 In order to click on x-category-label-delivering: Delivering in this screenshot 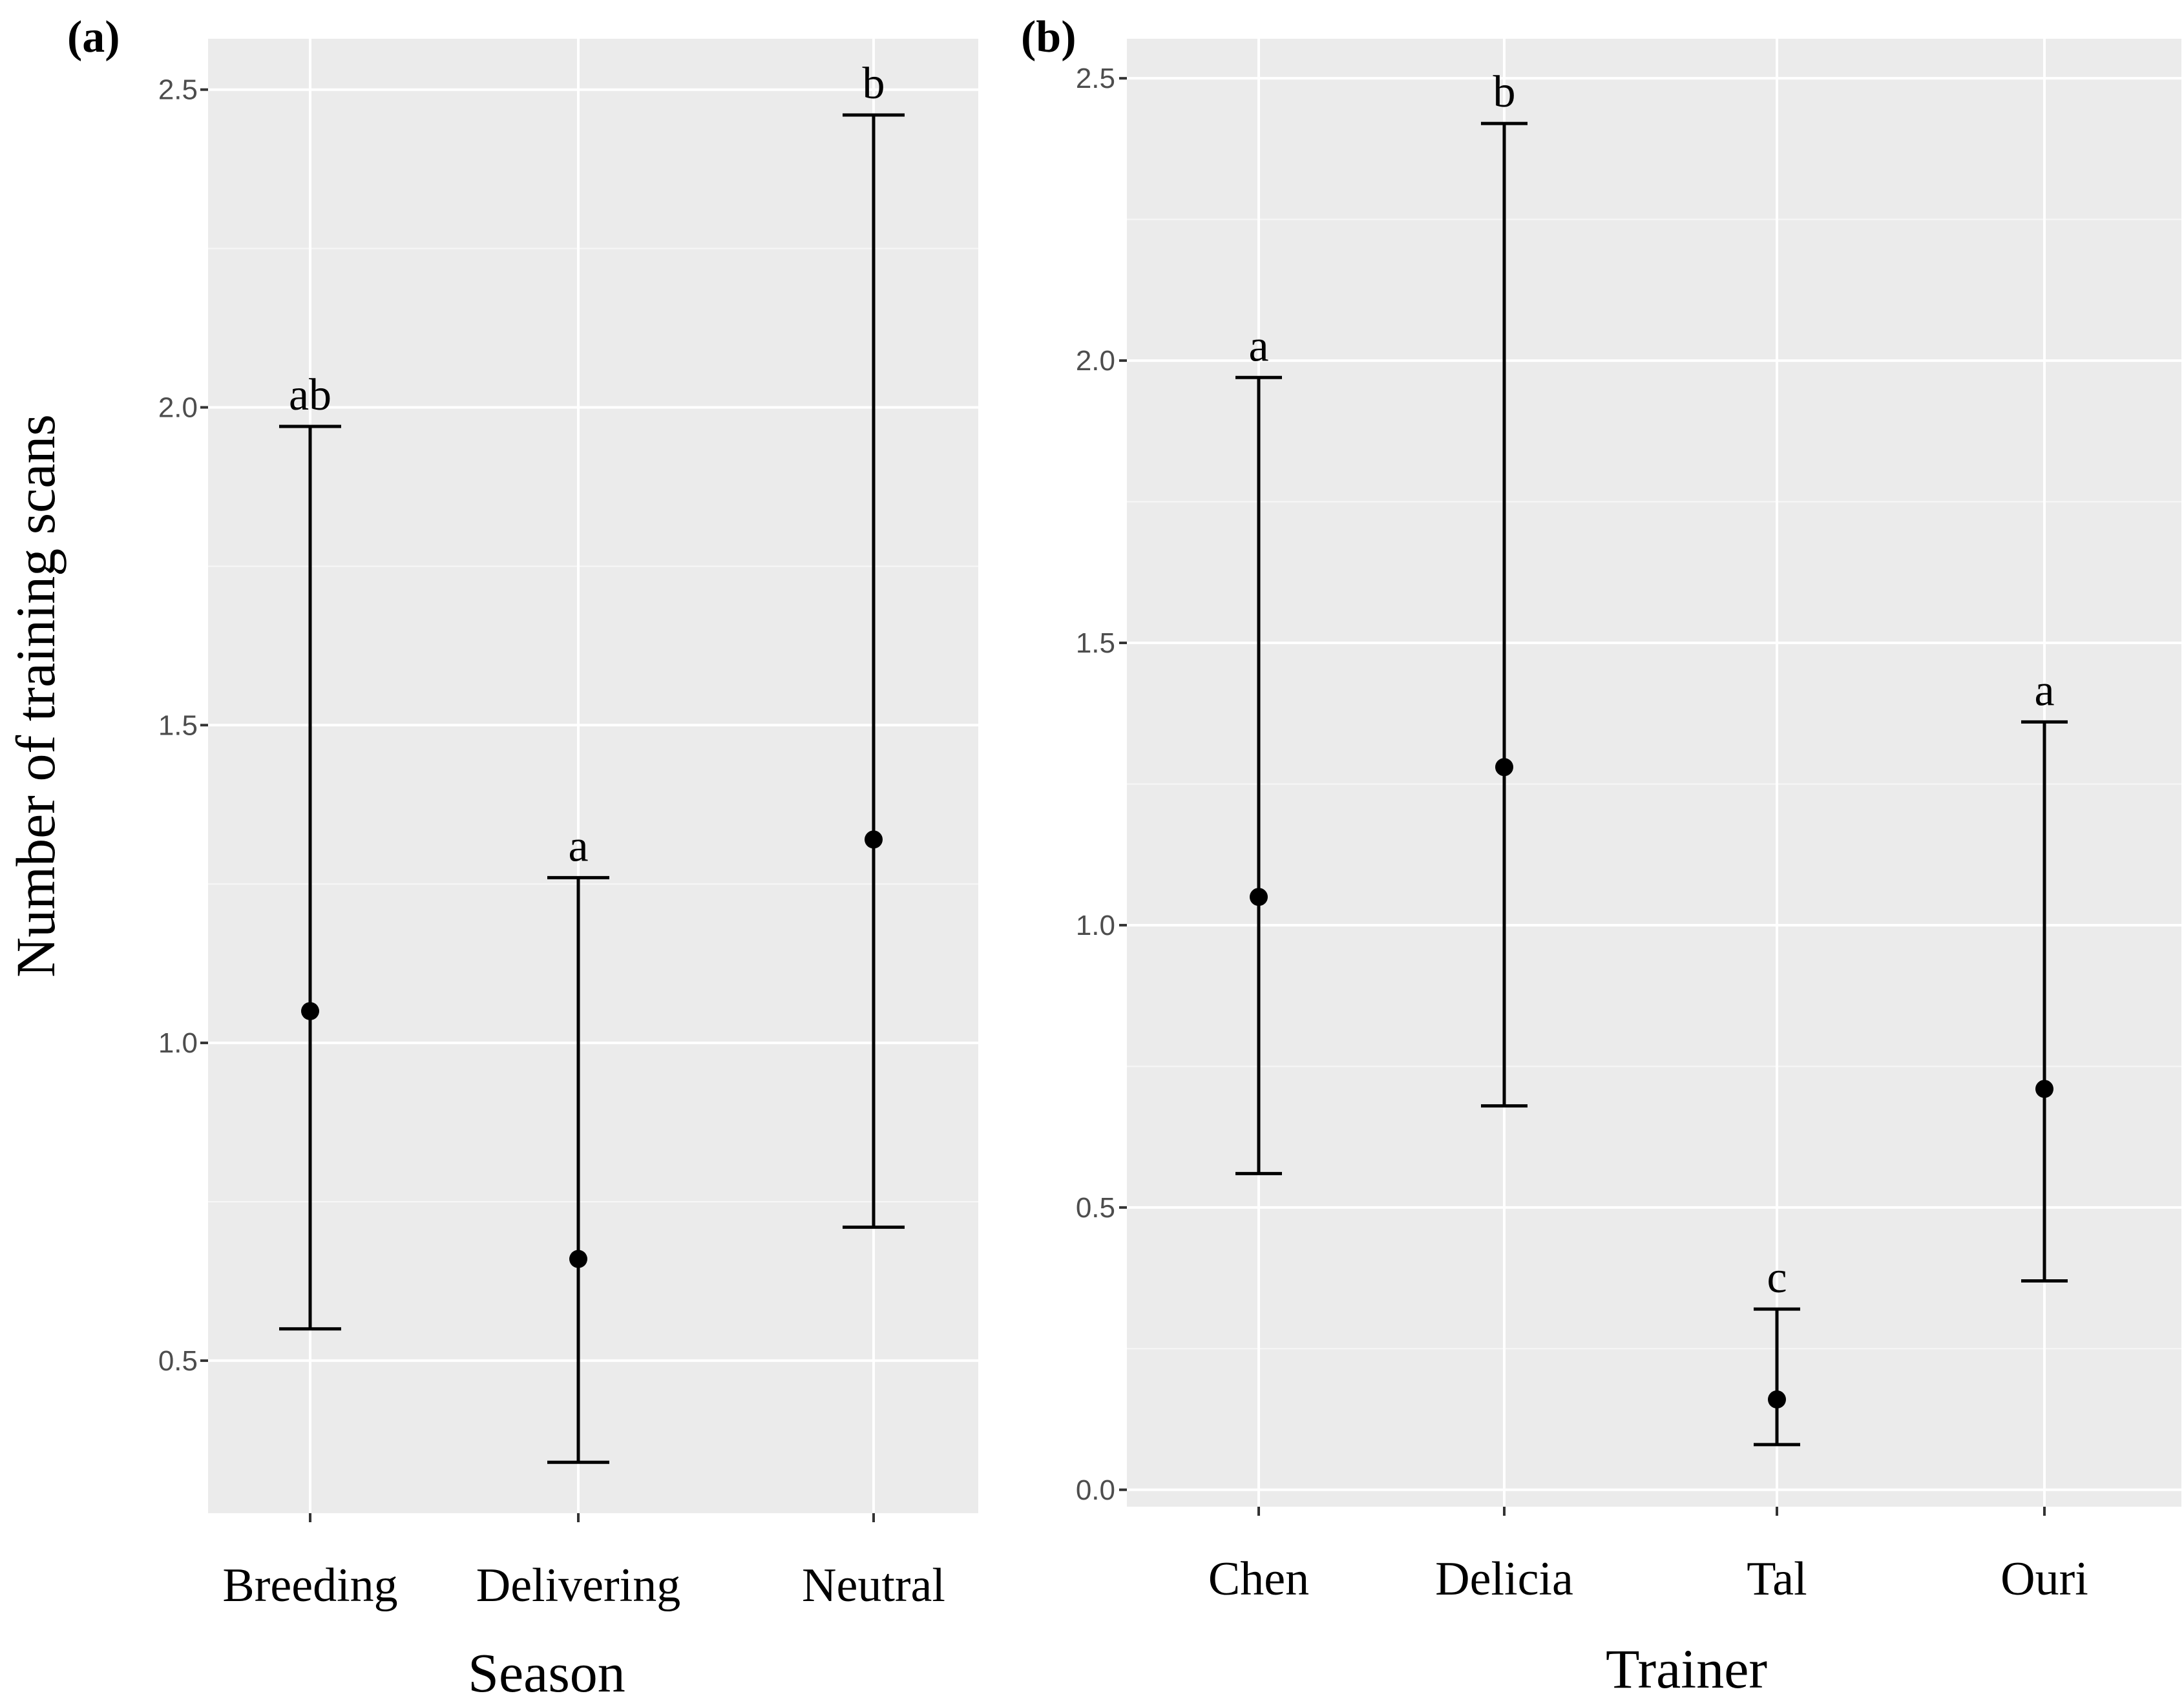, I will do `click(578, 1585)`.